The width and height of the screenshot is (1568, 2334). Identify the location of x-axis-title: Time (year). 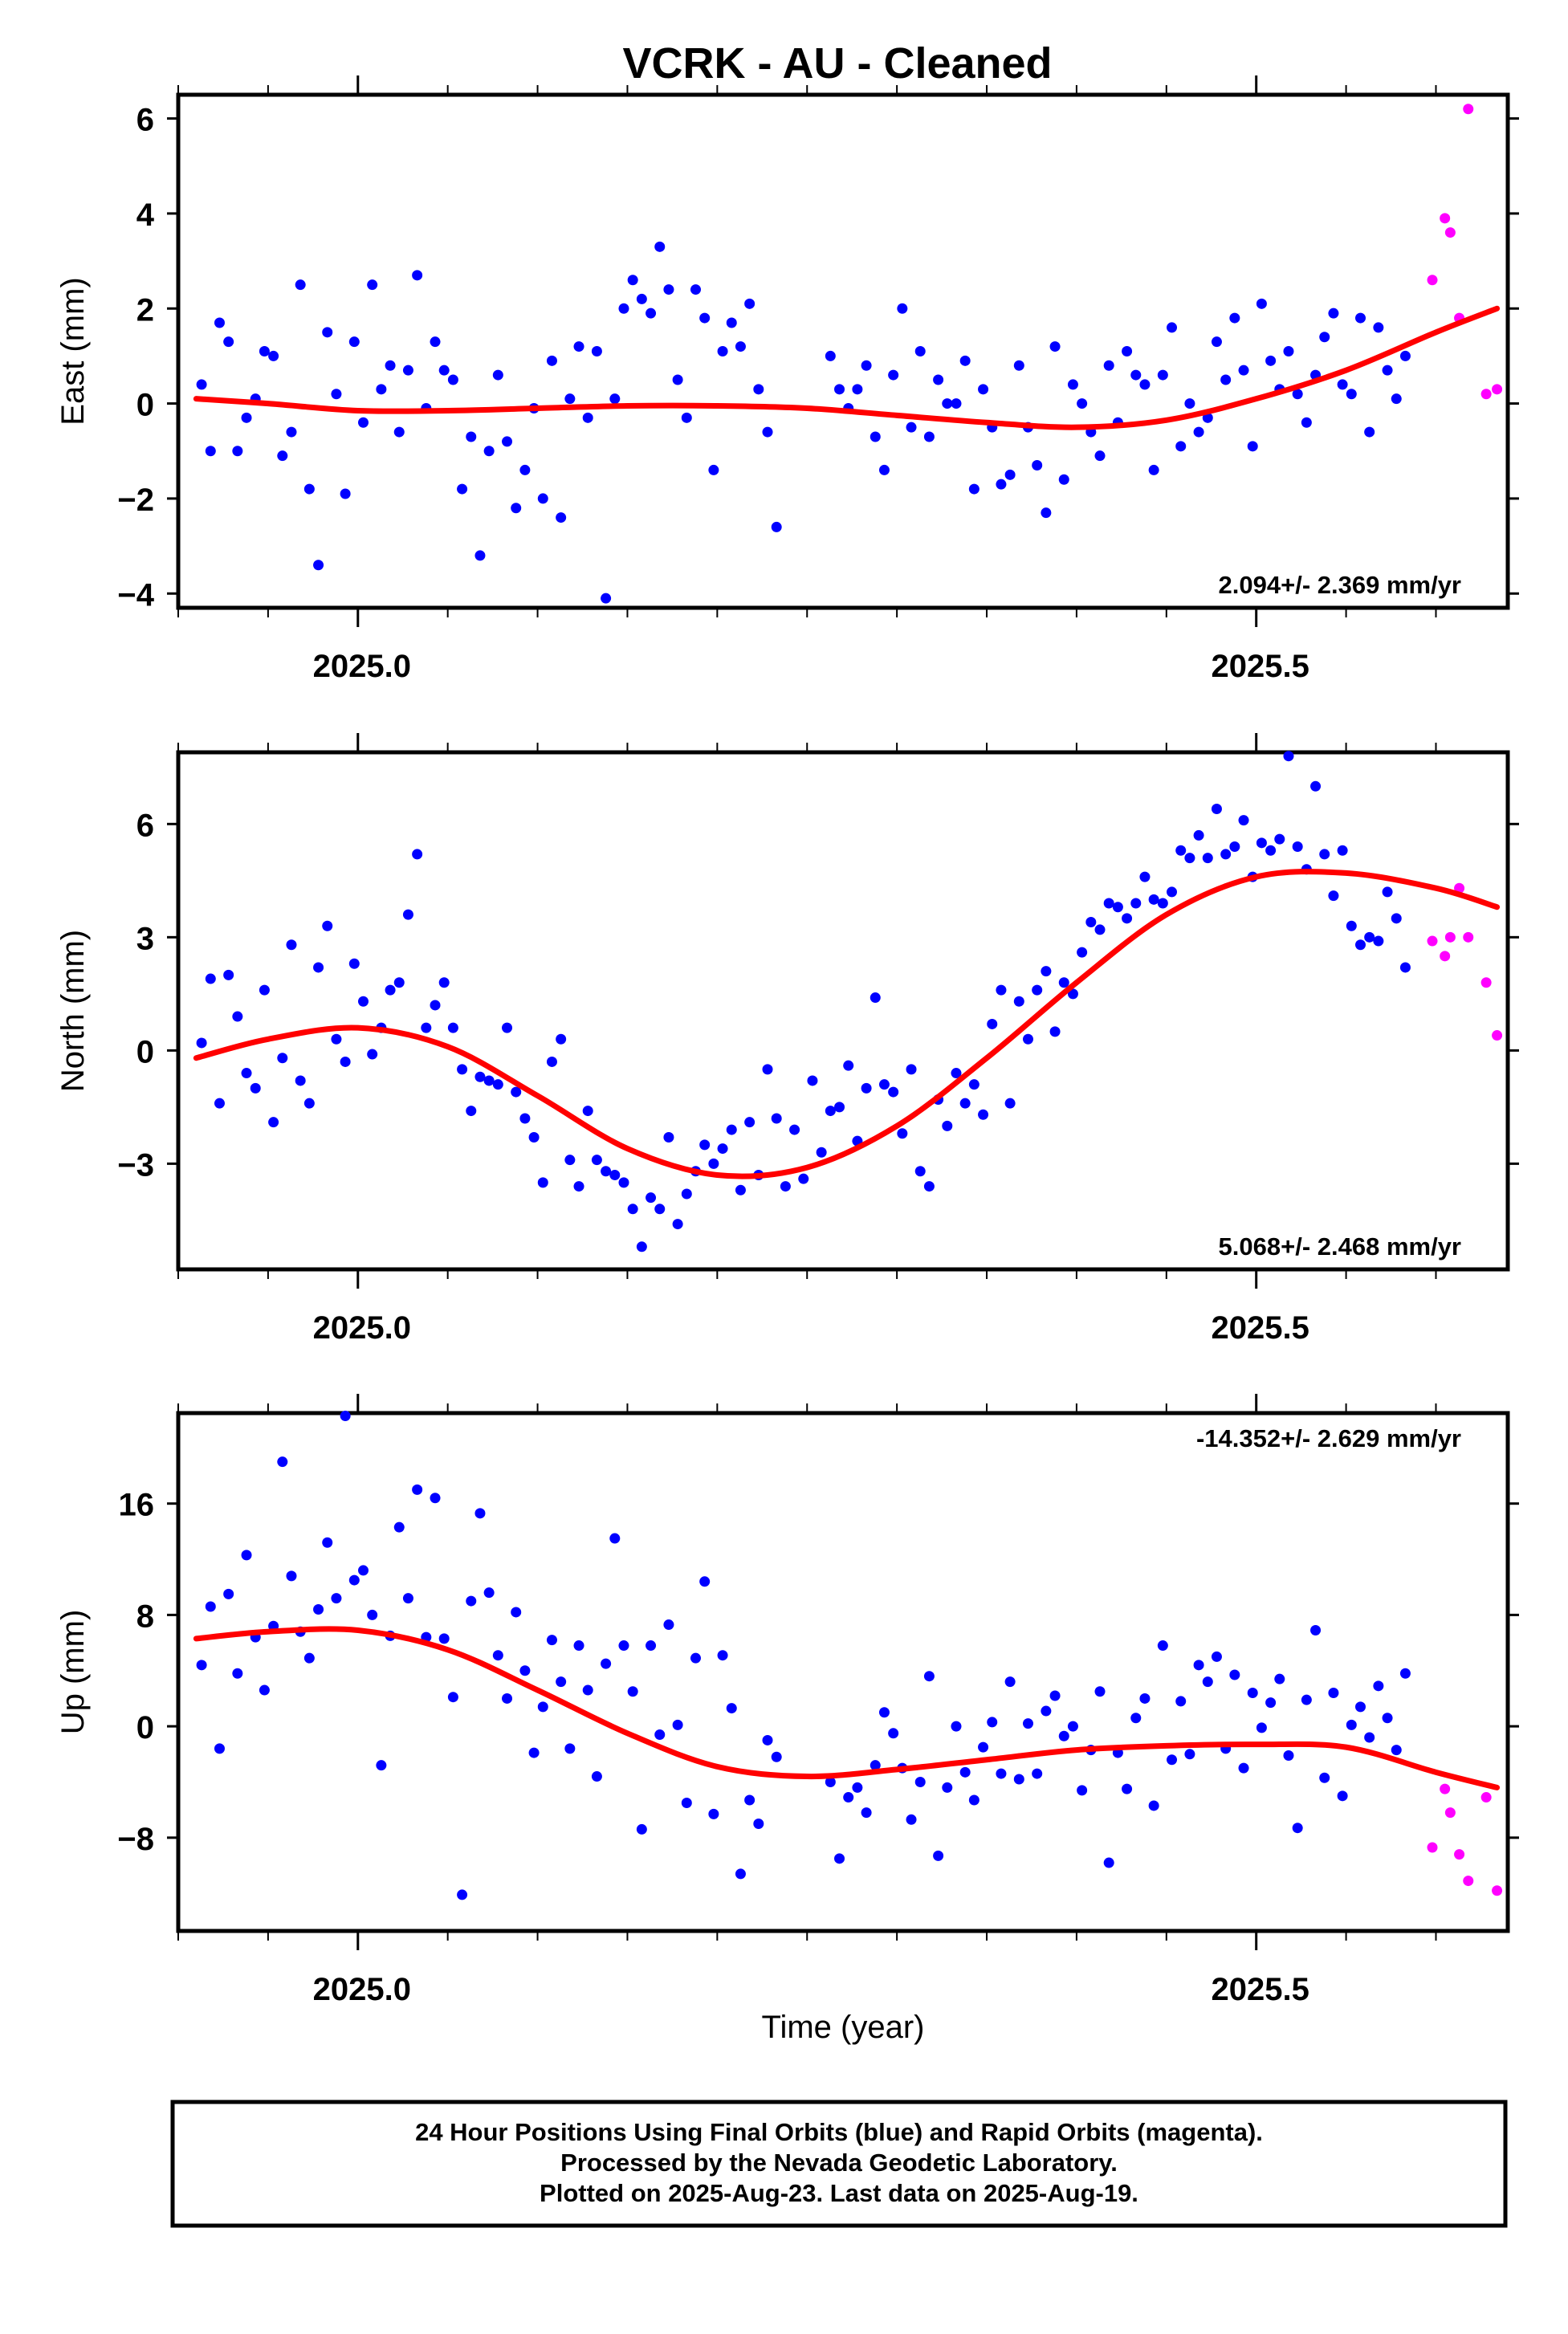
(843, 2027).